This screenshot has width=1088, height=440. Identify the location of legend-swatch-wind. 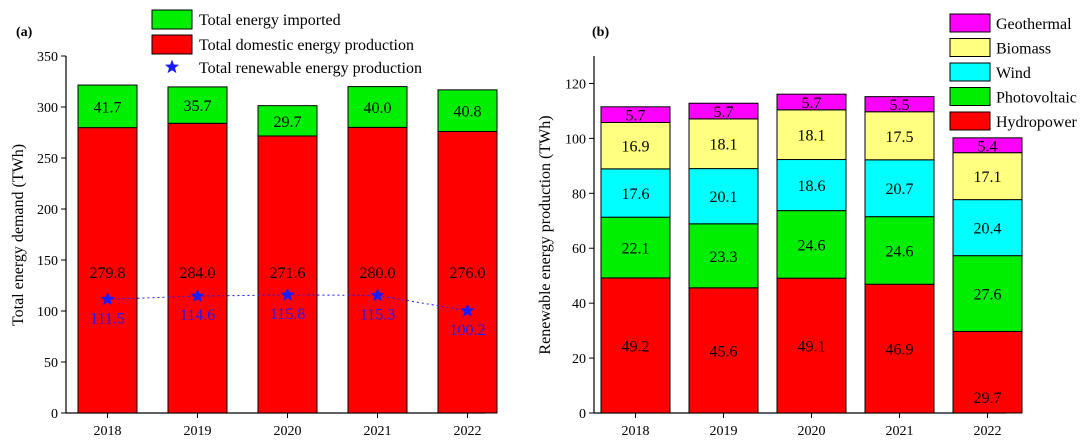
(970, 72).